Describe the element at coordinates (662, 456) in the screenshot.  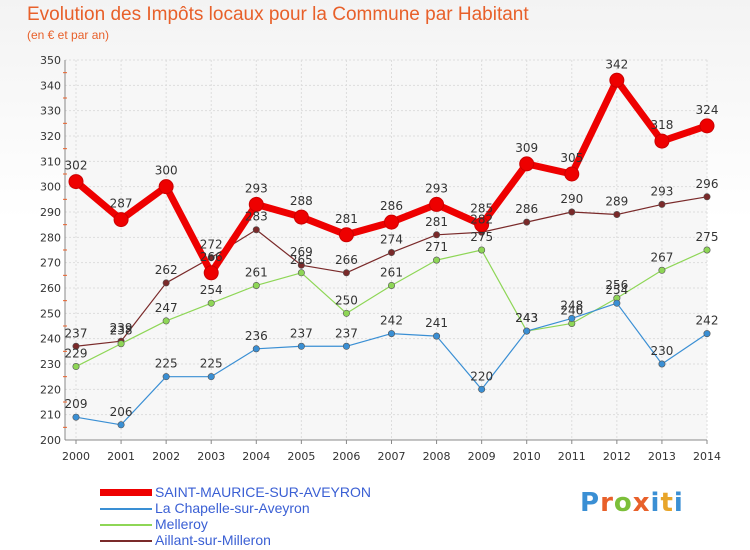
I see `x-tick-label: 2013` at that location.